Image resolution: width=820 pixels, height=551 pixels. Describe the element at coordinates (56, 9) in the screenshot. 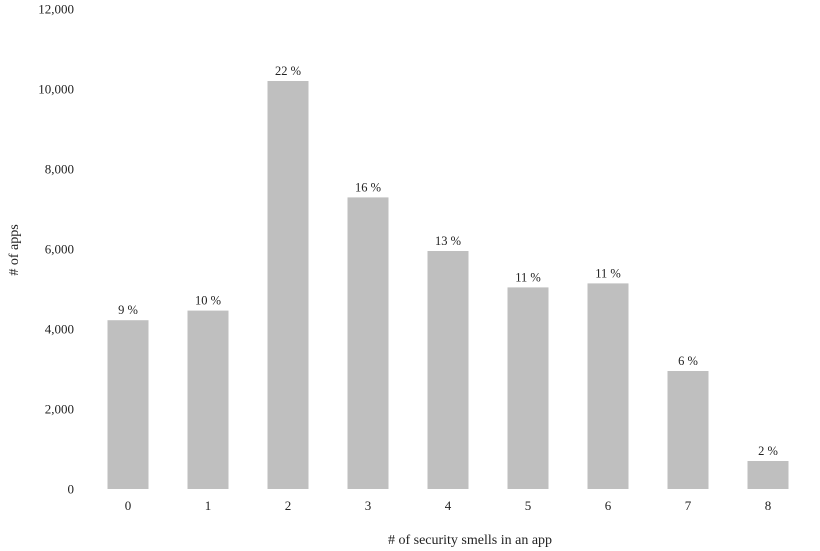

I see `y-tick-label: 12,000` at that location.